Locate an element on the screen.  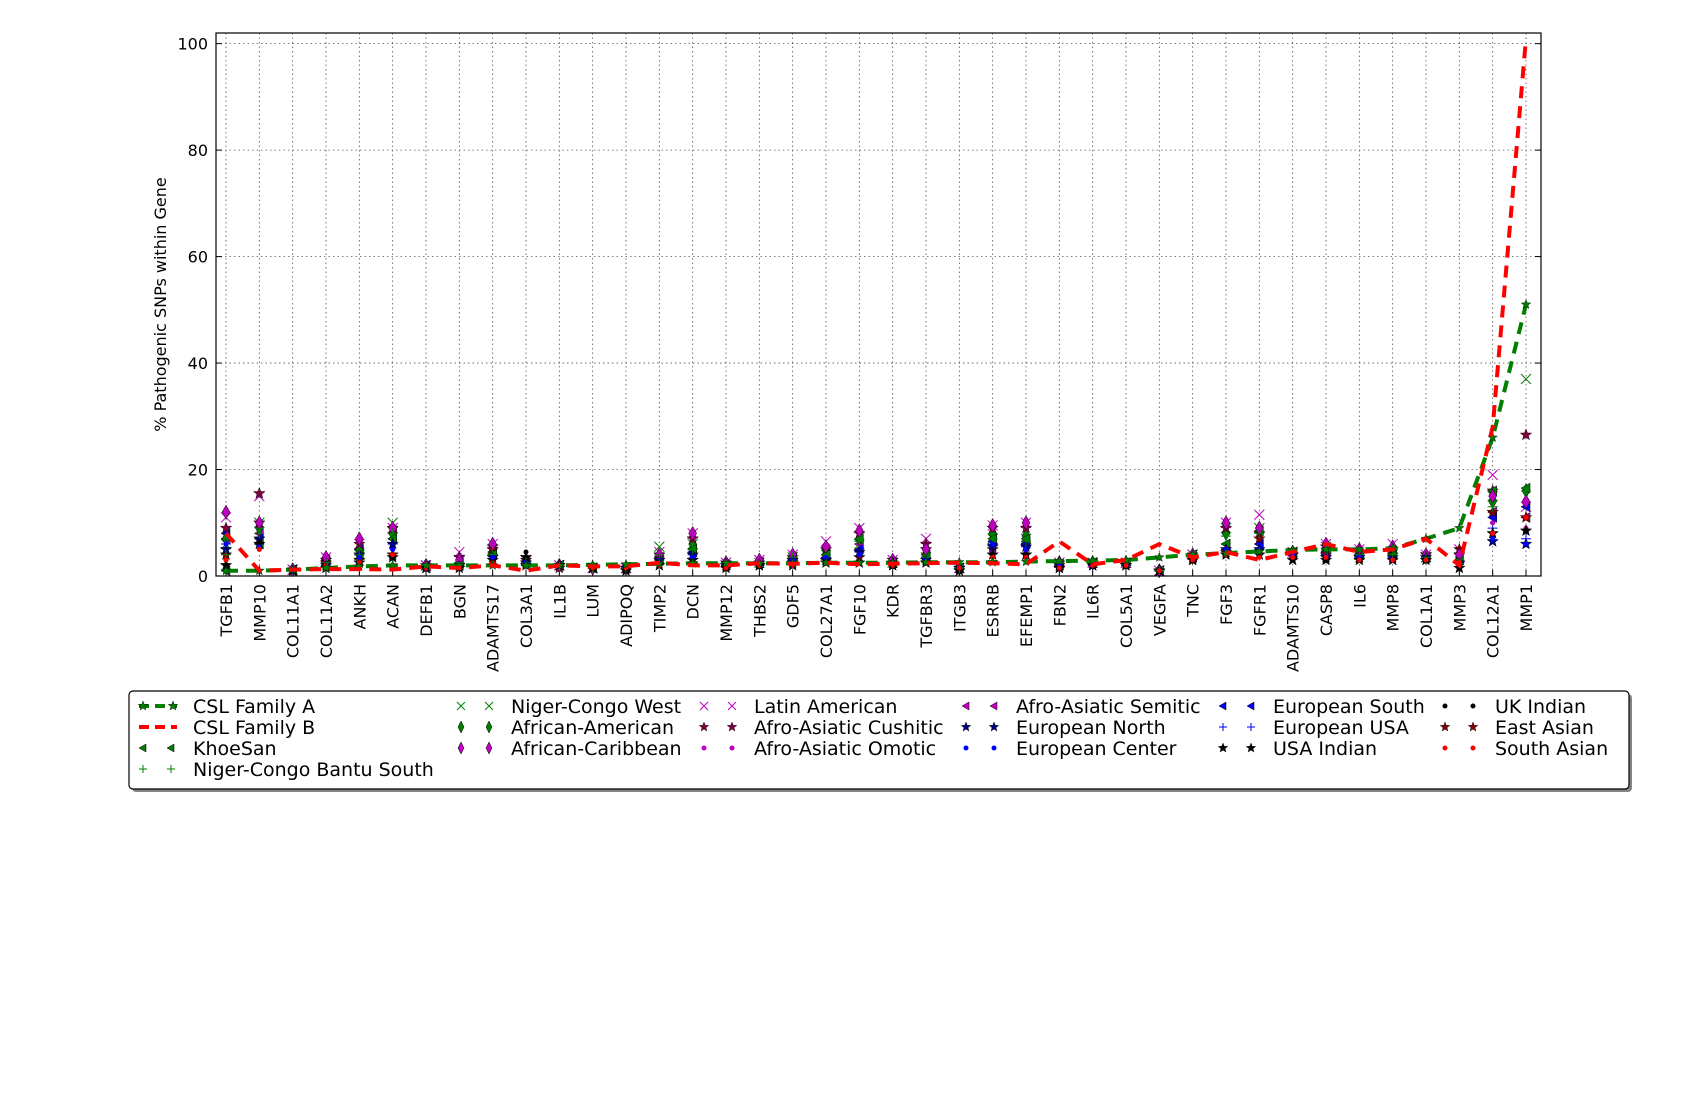
x-tick-label: IL6R is located at coordinates (1093, 601).